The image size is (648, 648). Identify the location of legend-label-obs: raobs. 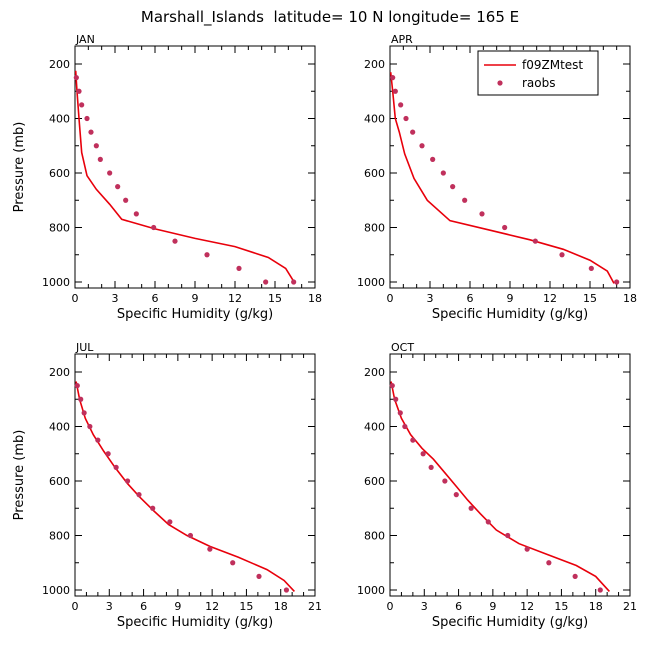
(539, 83).